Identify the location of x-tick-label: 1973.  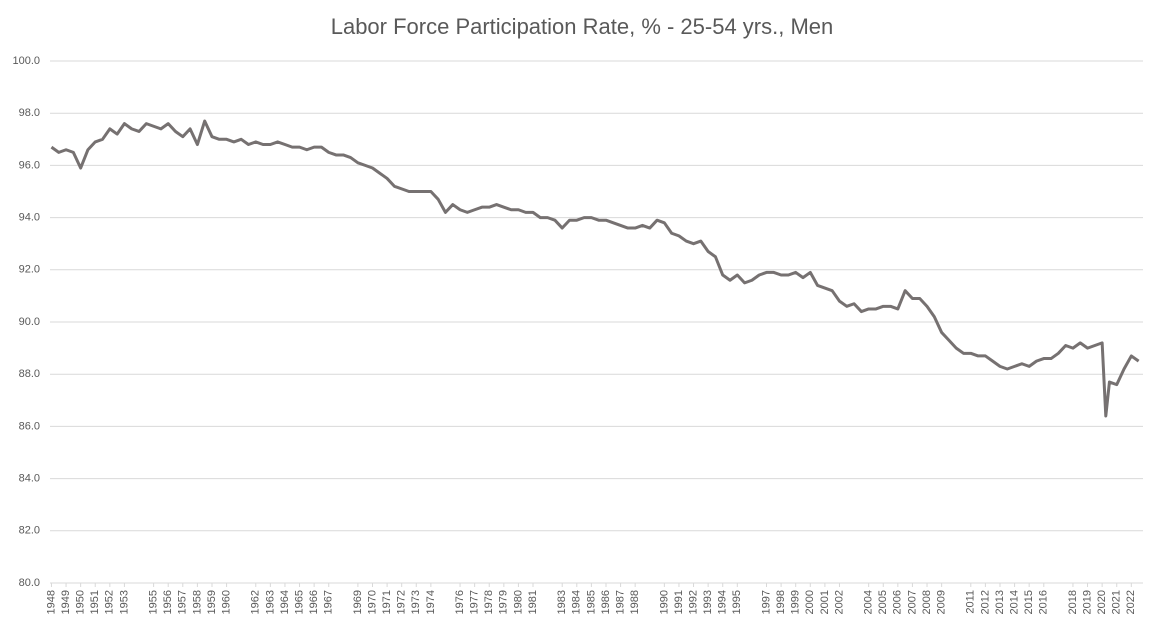
(416, 602).